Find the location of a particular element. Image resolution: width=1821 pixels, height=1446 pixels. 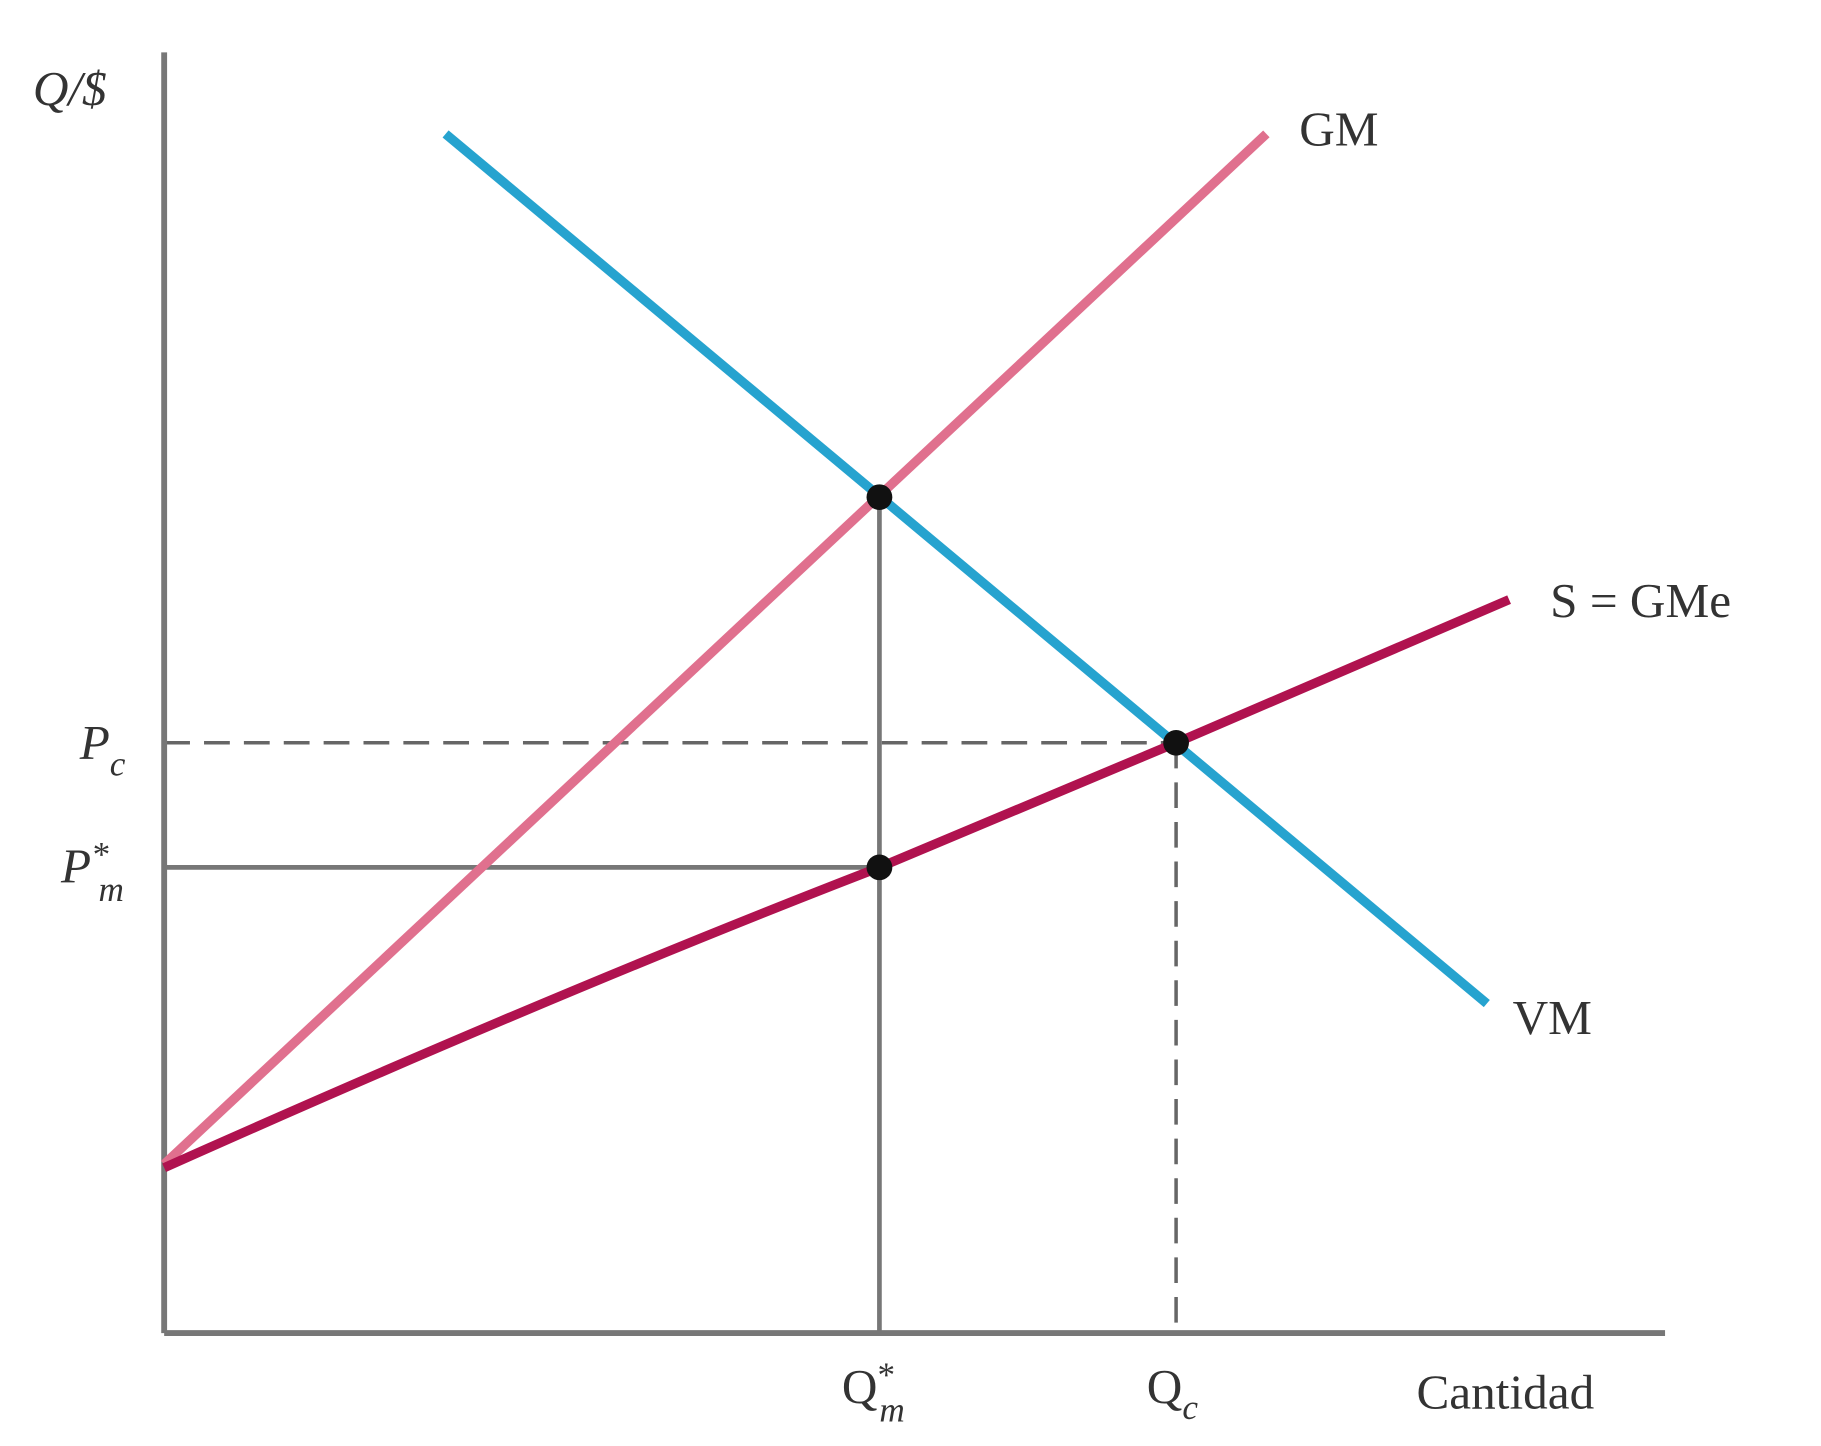

x-axis-label: Cantidad is located at coordinates (1505, 1392).